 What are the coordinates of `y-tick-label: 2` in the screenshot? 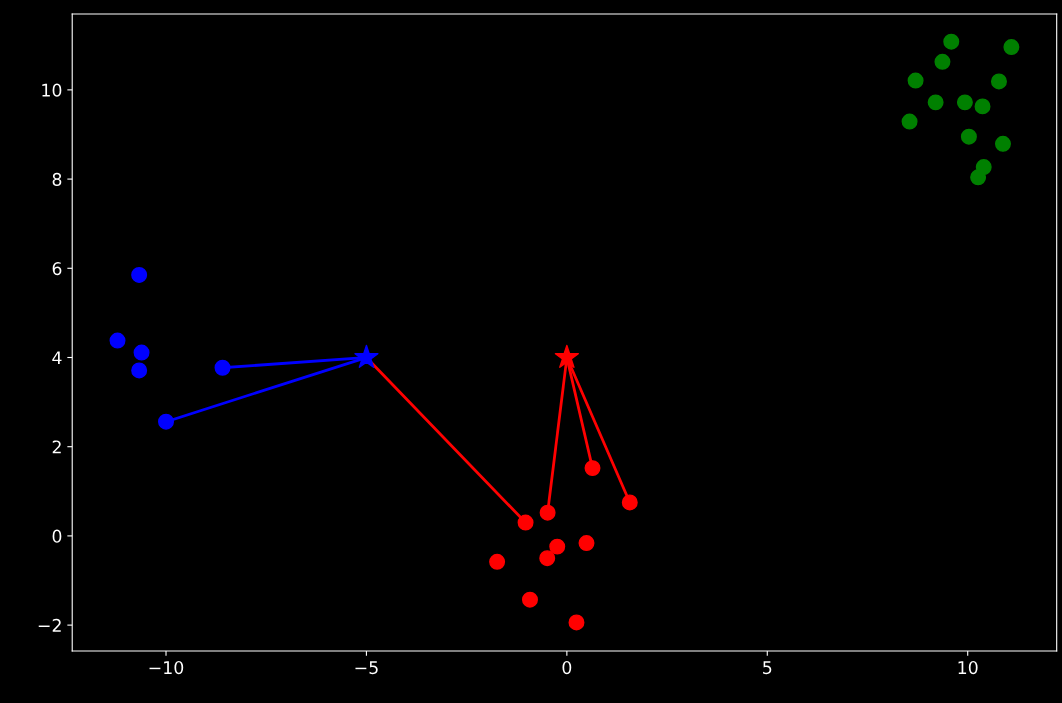 It's located at (56, 447).